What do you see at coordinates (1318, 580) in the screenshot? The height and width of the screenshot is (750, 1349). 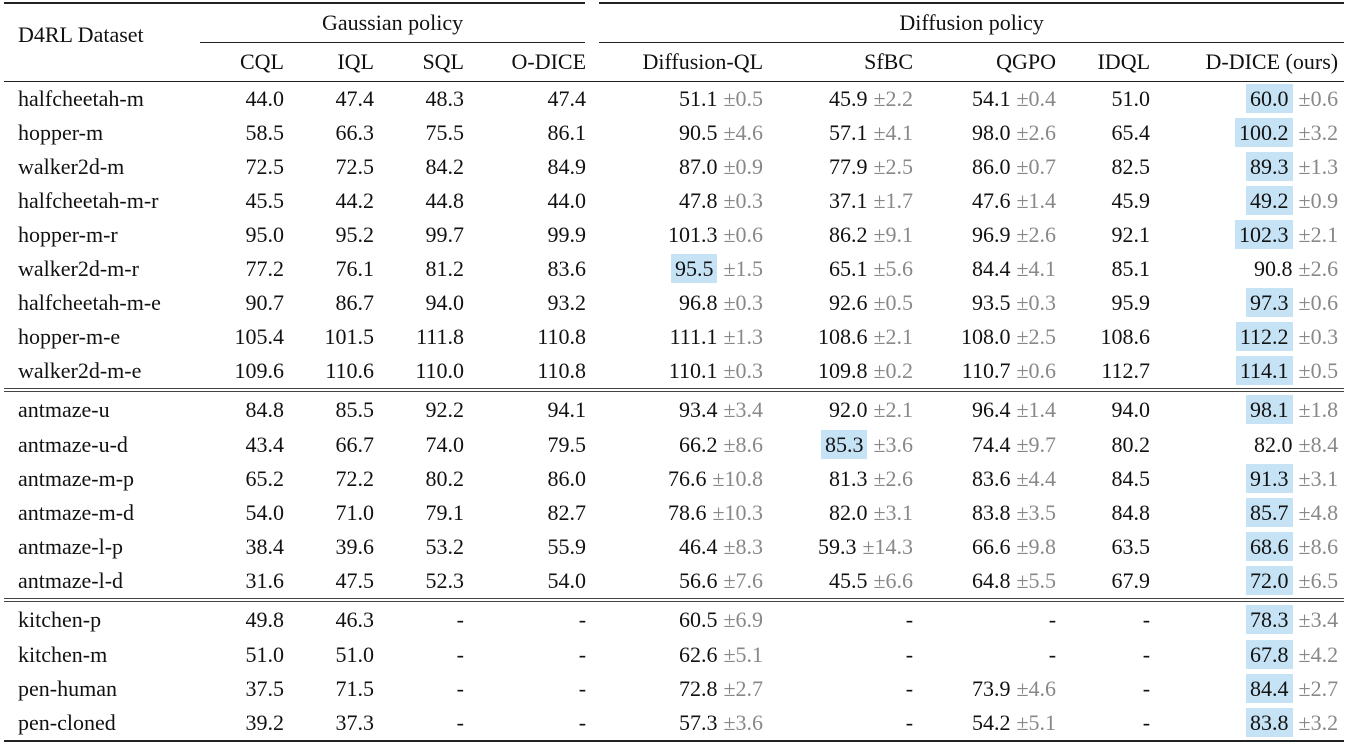 I see `score-std: ±6.5` at bounding box center [1318, 580].